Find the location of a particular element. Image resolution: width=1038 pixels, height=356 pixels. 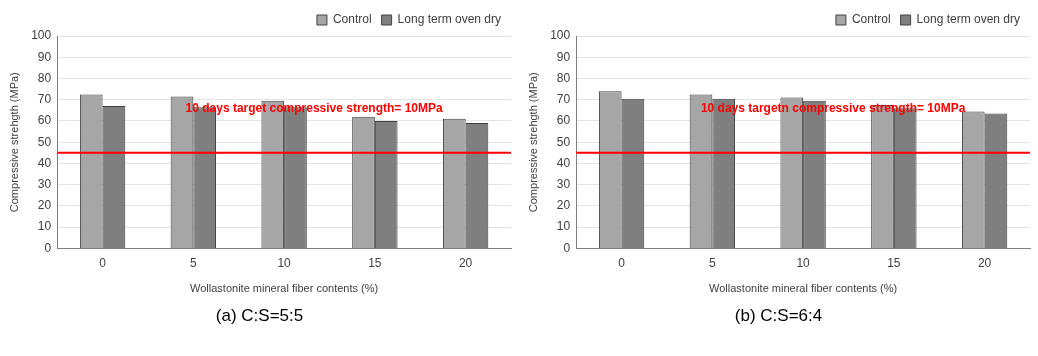

text: (a) C:S=5:5 is located at coordinates (259, 316).